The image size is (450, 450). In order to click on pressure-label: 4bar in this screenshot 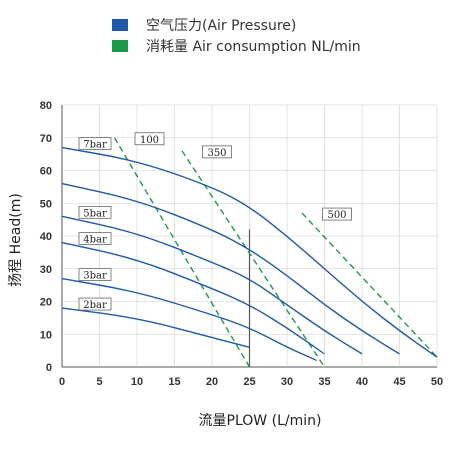, I will do `click(95, 240)`.